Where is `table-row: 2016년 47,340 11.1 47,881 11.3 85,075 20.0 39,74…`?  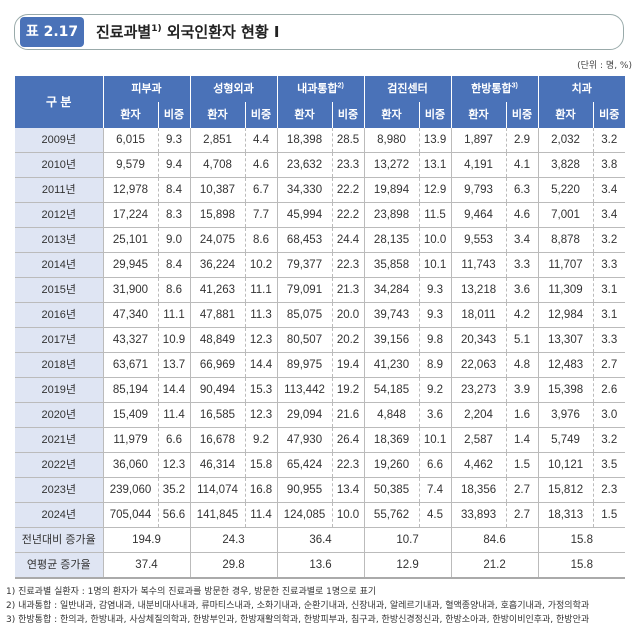
table-row: 2016년 47,340 11.1 47,881 11.3 85,075 20.0 39,74… is located at coordinates (320, 315).